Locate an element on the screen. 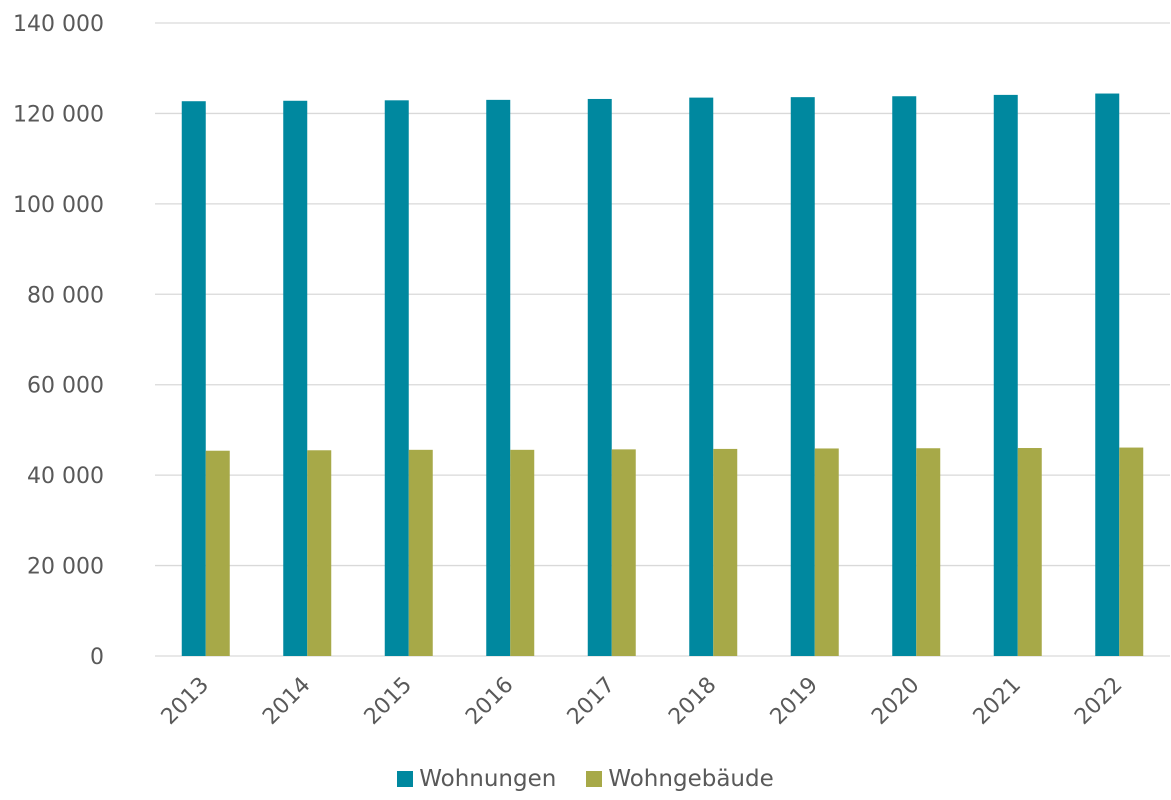 The image size is (1171, 800). bar-wohnungen-2013 is located at coordinates (193, 379).